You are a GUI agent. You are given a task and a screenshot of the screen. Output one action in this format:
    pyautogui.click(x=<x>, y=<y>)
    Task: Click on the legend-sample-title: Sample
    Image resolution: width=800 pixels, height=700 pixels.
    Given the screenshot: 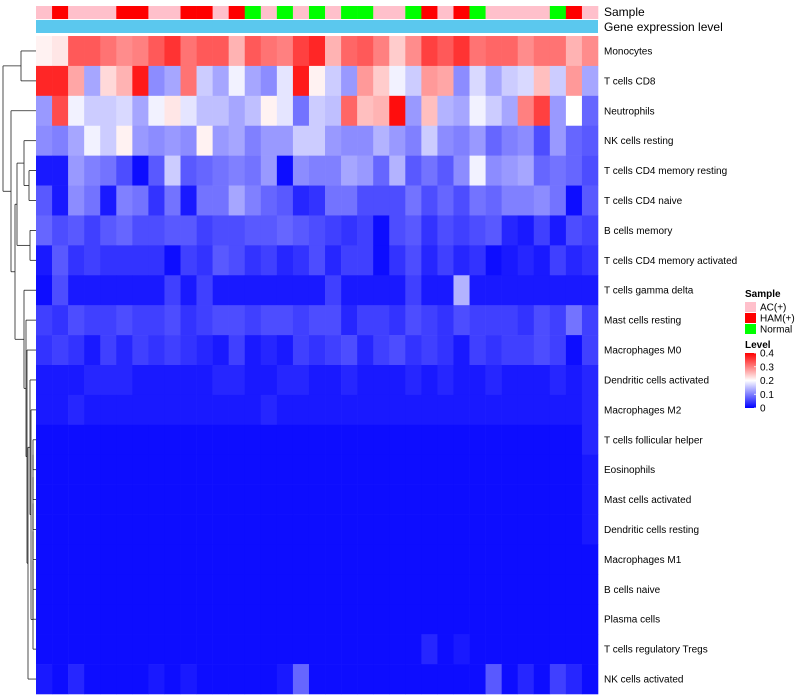 What is the action you would take?
    pyautogui.click(x=763, y=294)
    